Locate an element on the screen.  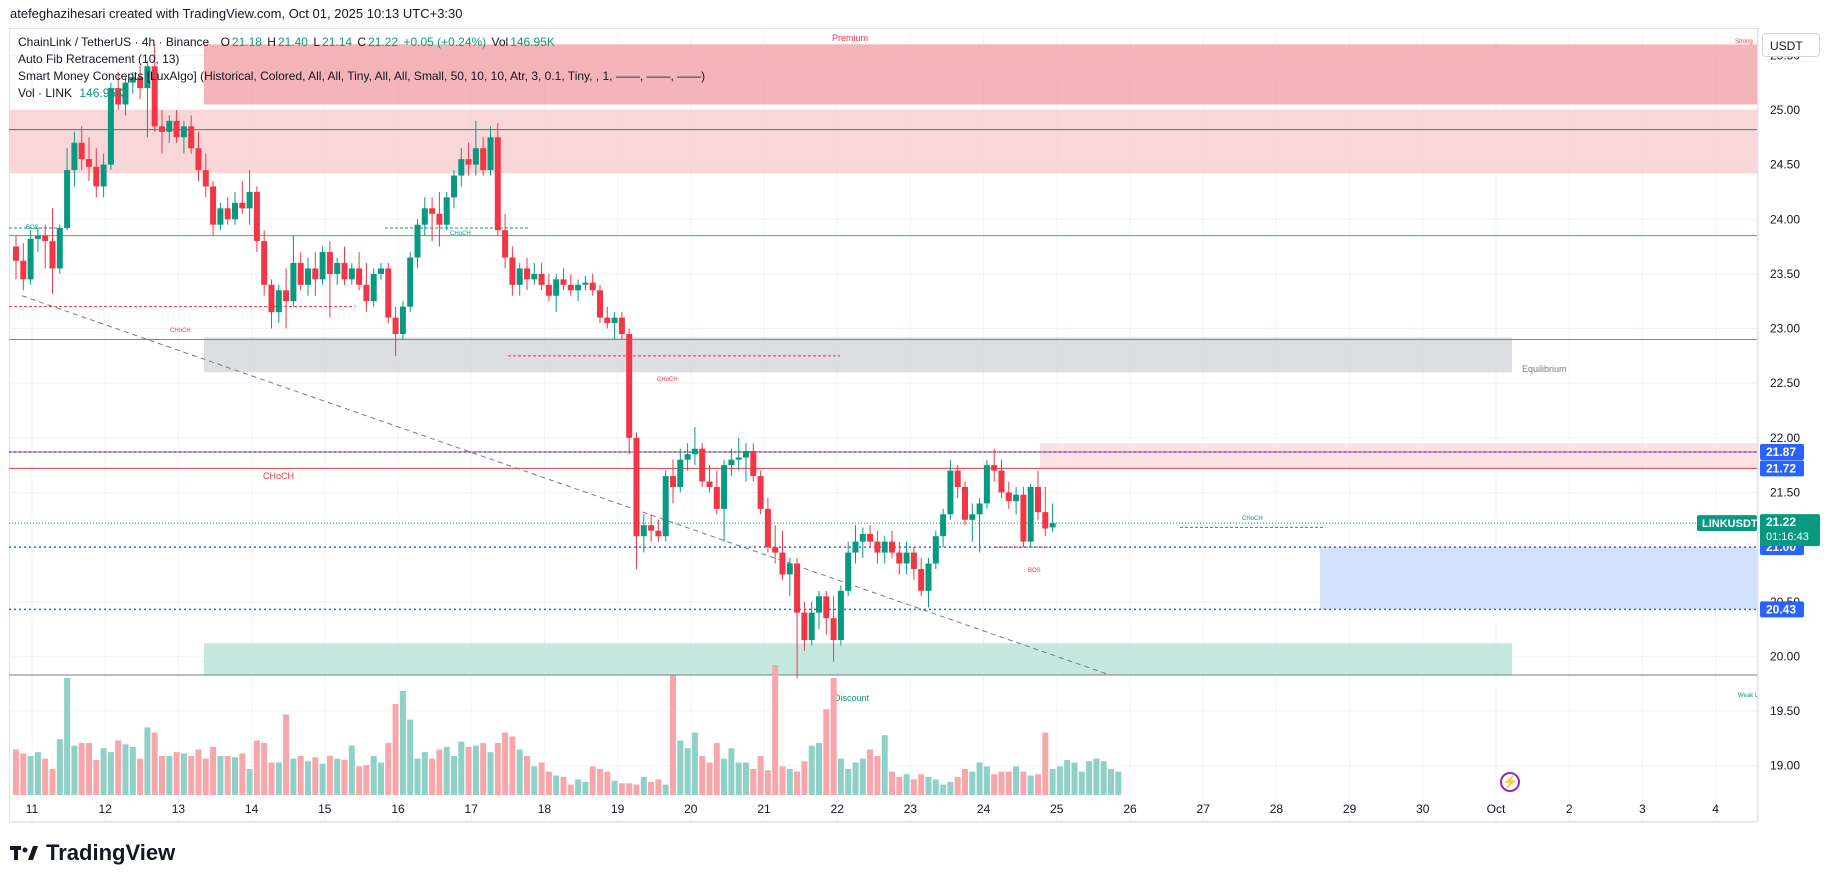
legend-low: 21.14 is located at coordinates (337, 42).